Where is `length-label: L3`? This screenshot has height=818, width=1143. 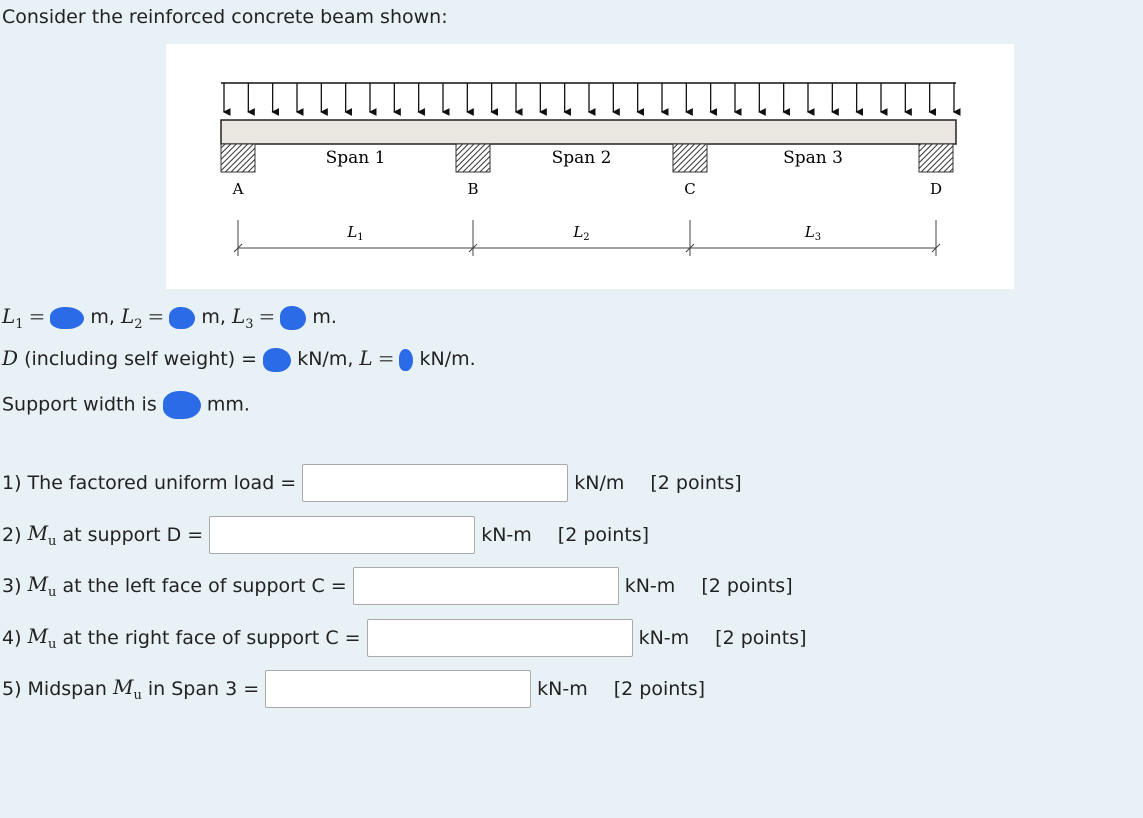 length-label: L3 is located at coordinates (812, 233).